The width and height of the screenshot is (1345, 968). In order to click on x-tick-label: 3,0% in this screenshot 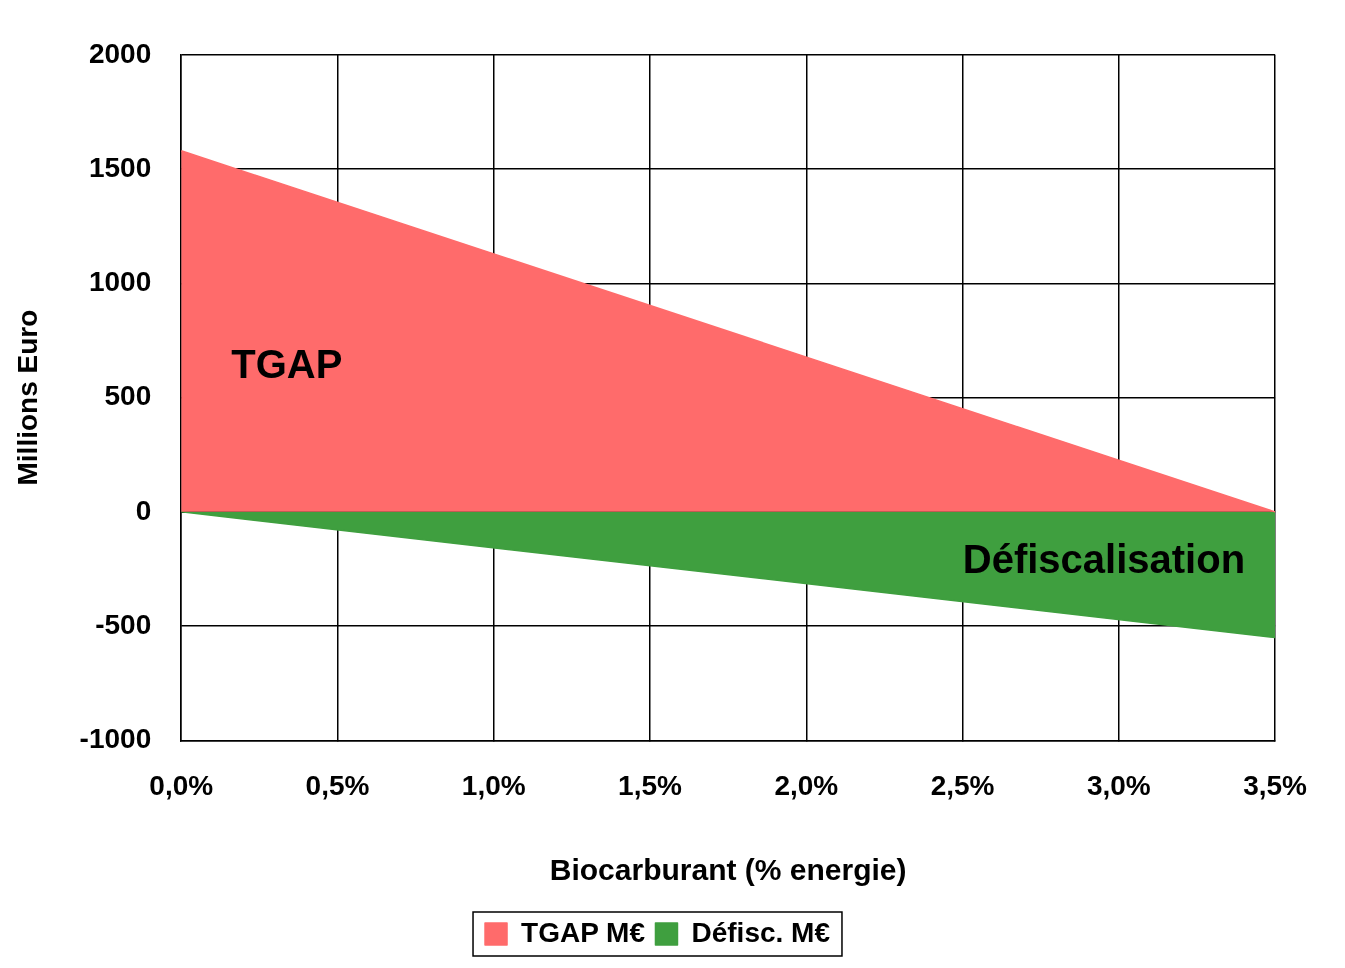, I will do `click(1118, 785)`.